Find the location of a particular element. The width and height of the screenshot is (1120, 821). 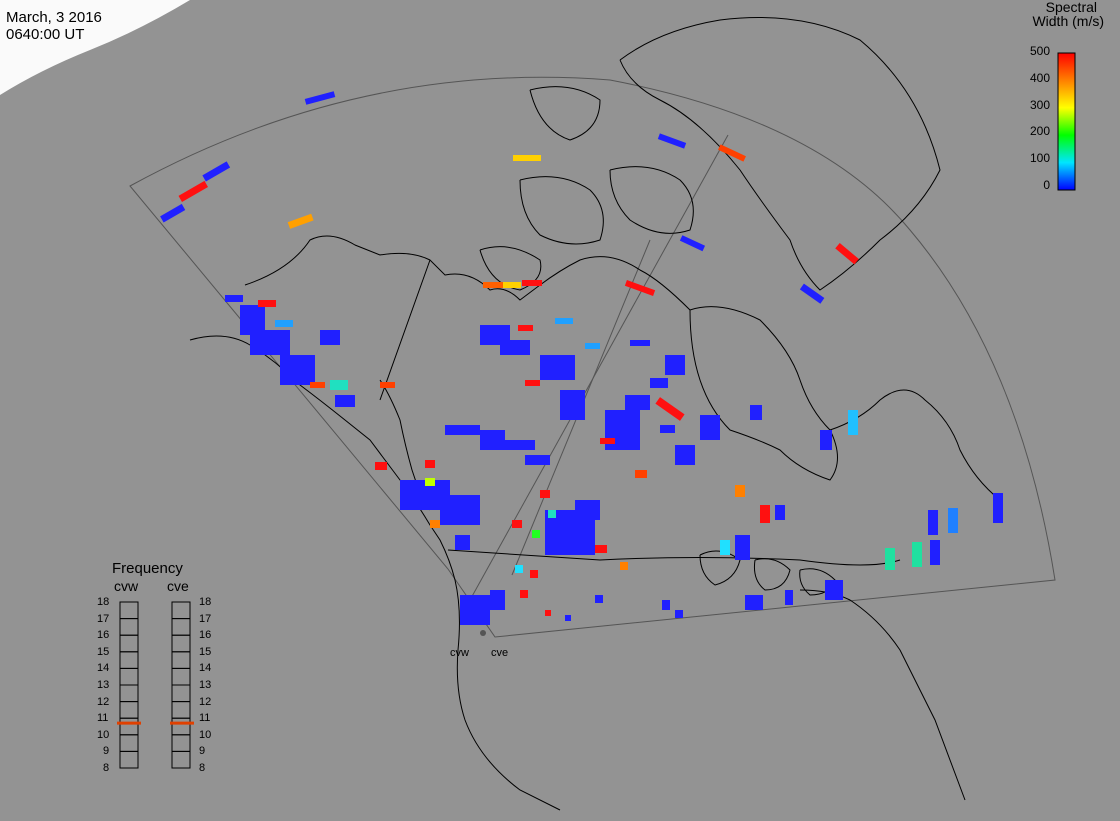

colorbar-title-line2: Width (m/s) is located at coordinates (1068, 21).